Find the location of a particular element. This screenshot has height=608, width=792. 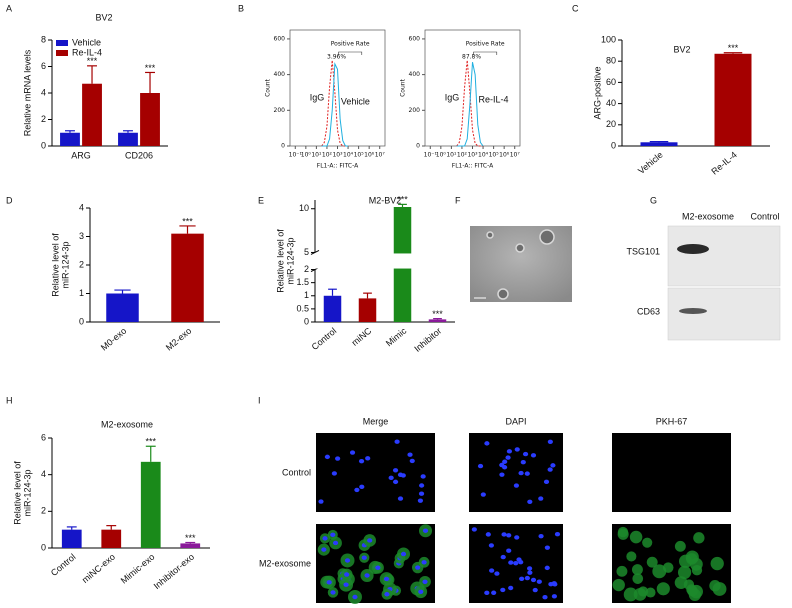

column-label: PKH-67 is located at coordinates (672, 421).